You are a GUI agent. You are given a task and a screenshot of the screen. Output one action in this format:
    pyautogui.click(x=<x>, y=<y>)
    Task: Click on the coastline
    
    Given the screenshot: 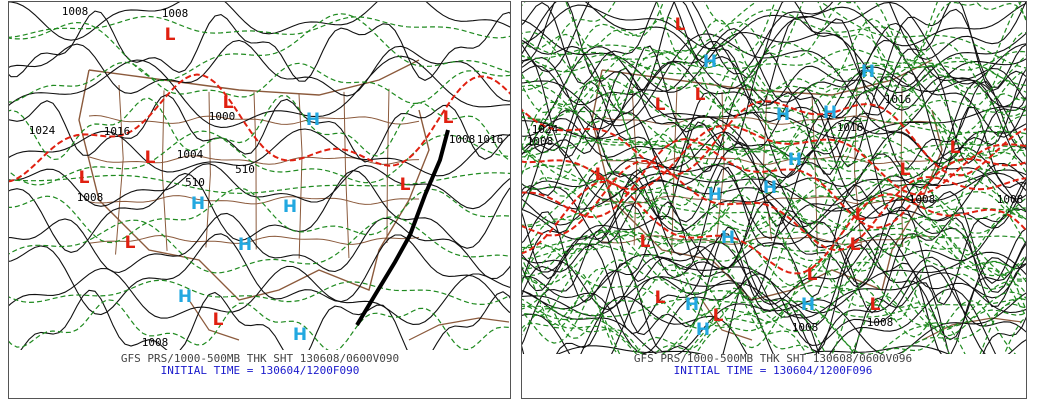 What is the action you would take?
    pyautogui.click(x=349, y=320)
    